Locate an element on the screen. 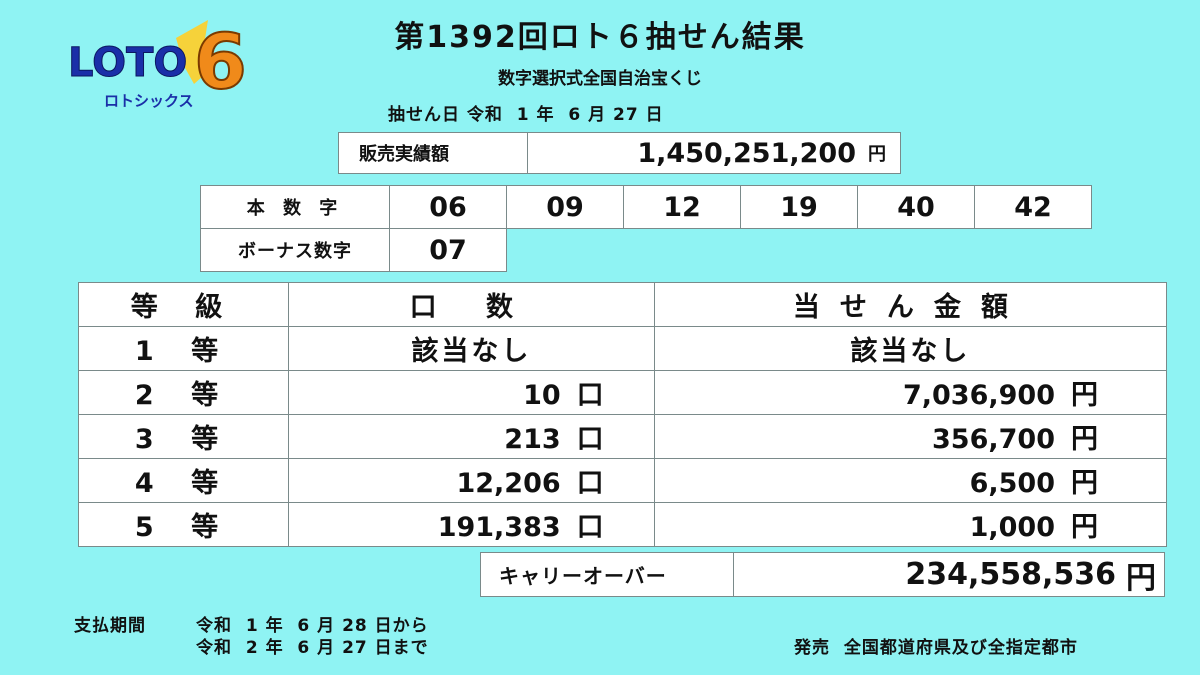  amount-value: 1,000 is located at coordinates (1012, 527).